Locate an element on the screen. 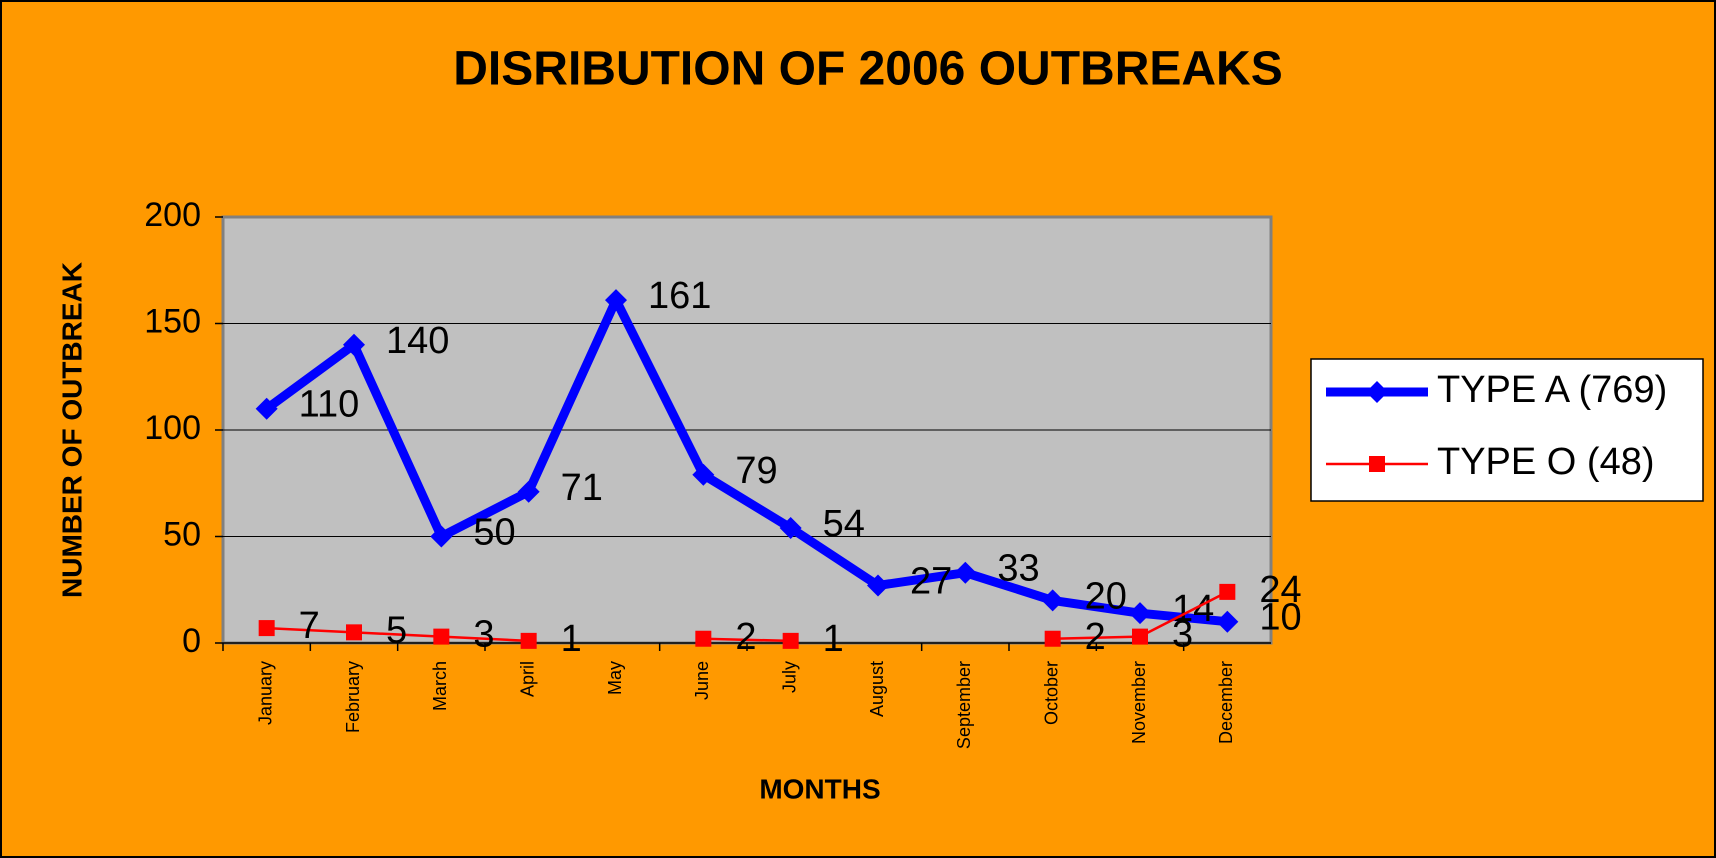 This screenshot has height=858, width=1716. data-label: 27 is located at coordinates (931, 582).